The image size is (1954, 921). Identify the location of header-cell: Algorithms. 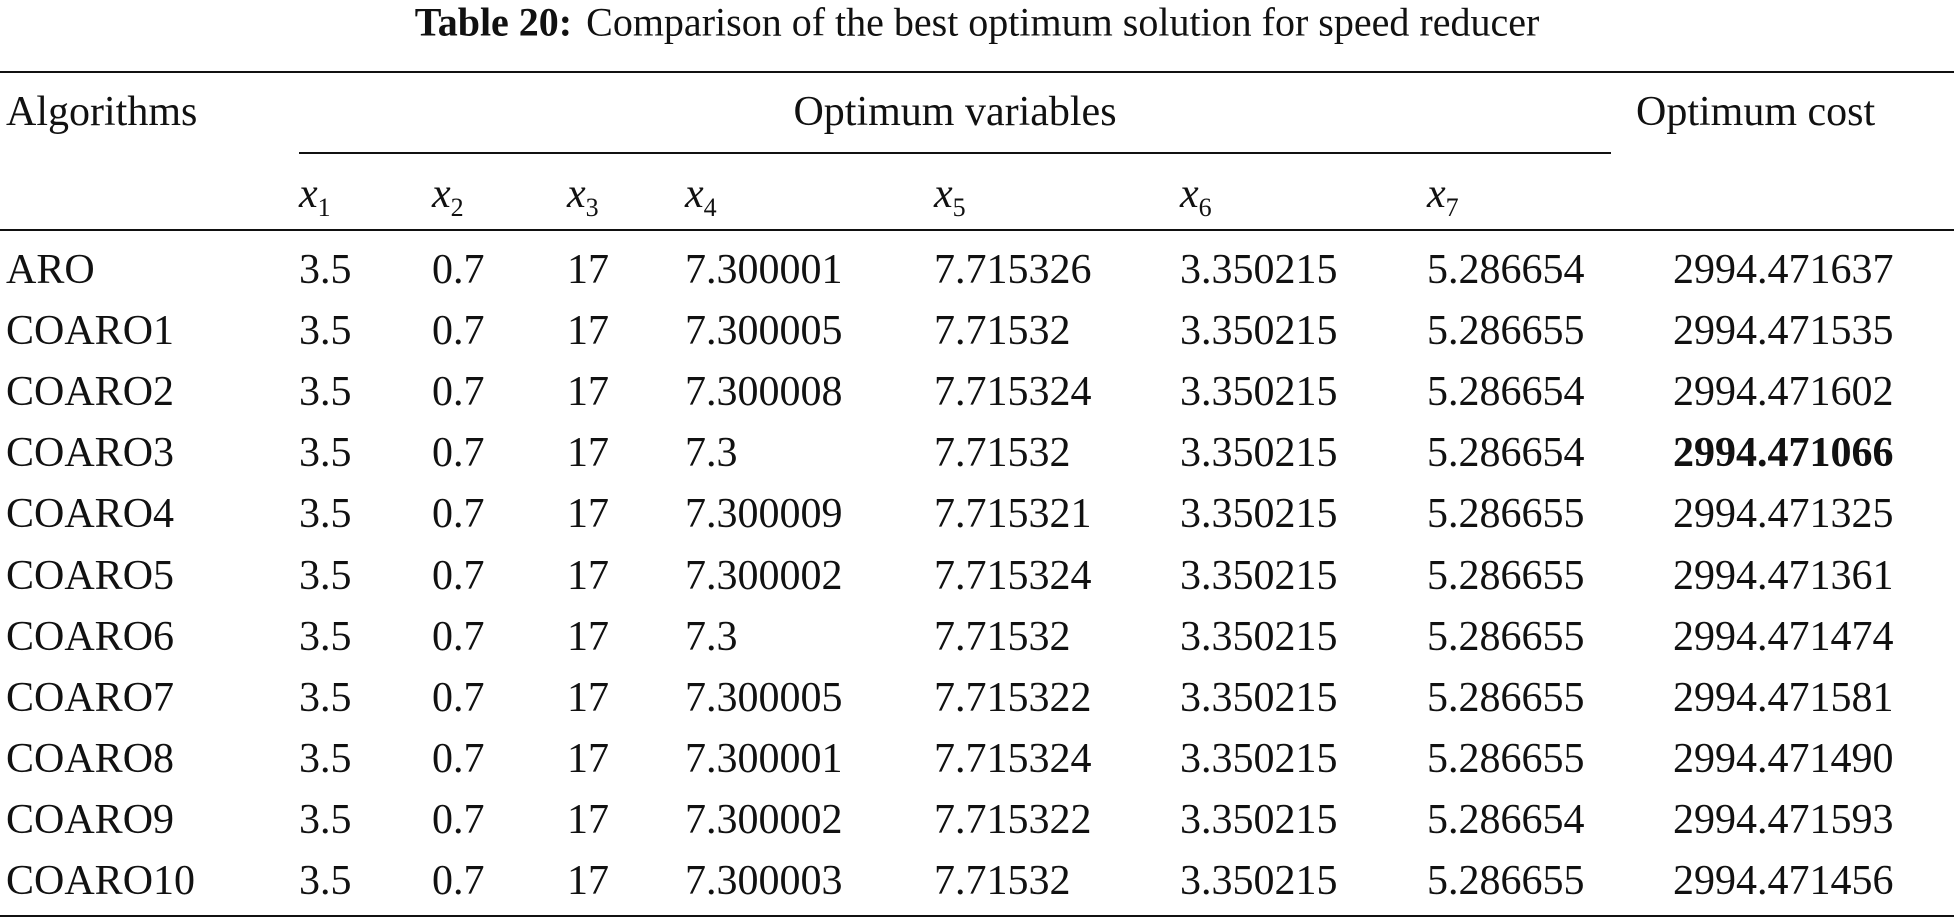
(102, 112).